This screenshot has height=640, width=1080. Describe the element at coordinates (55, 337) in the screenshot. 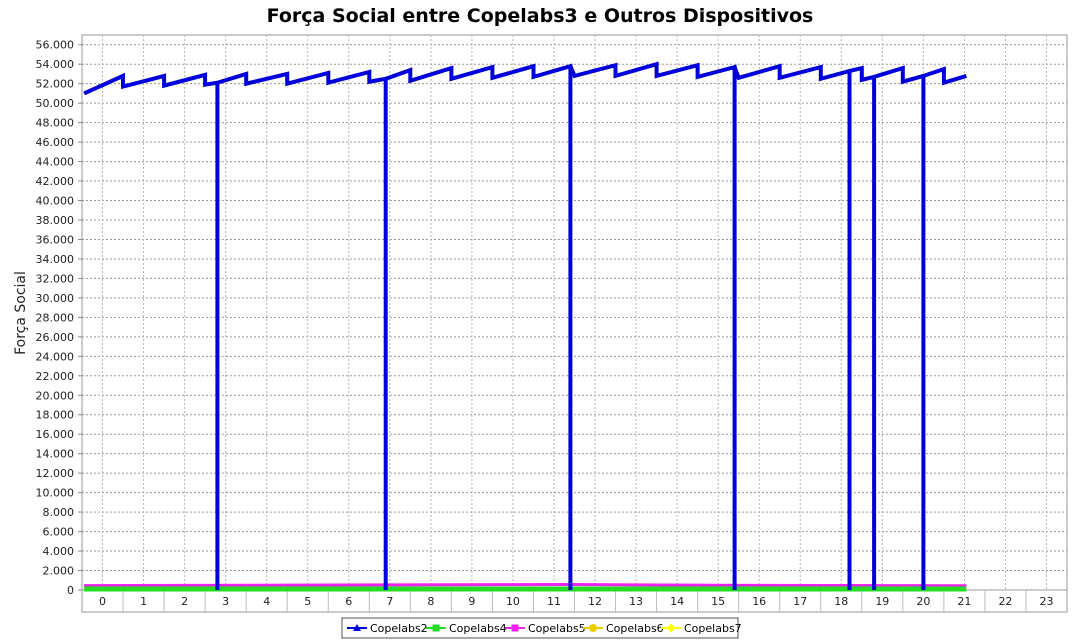

I see `y-tick-label: 26.000` at that location.